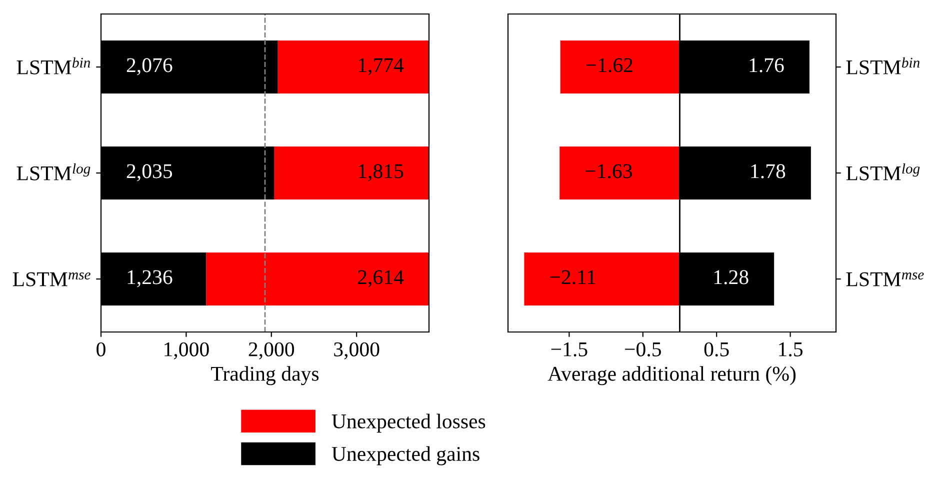 The height and width of the screenshot is (484, 933). What do you see at coordinates (791, 349) in the screenshot?
I see `x-tick-label: 1.5` at bounding box center [791, 349].